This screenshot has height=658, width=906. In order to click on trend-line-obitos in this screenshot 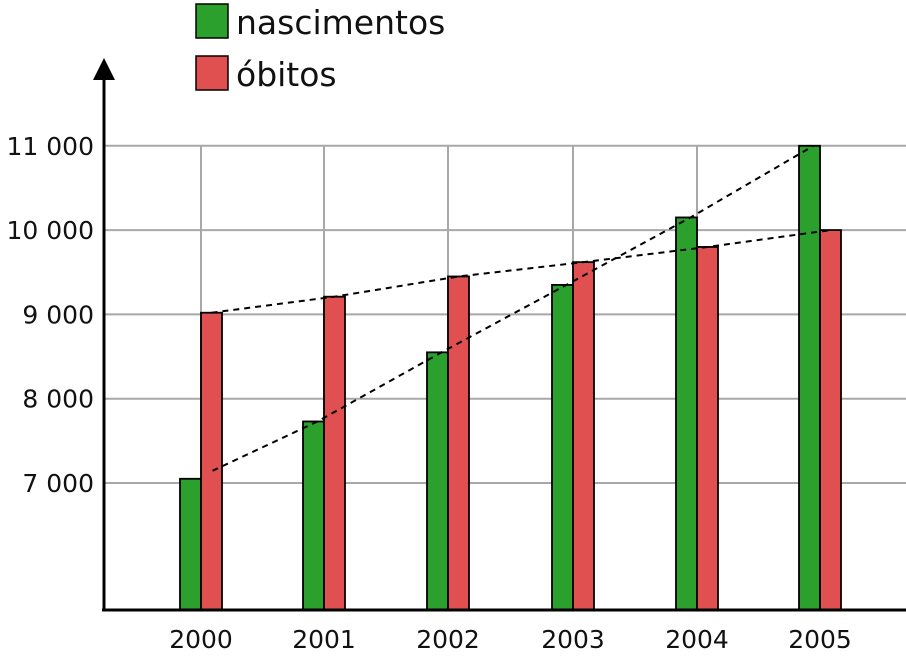, I will do `click(521, 271)`.